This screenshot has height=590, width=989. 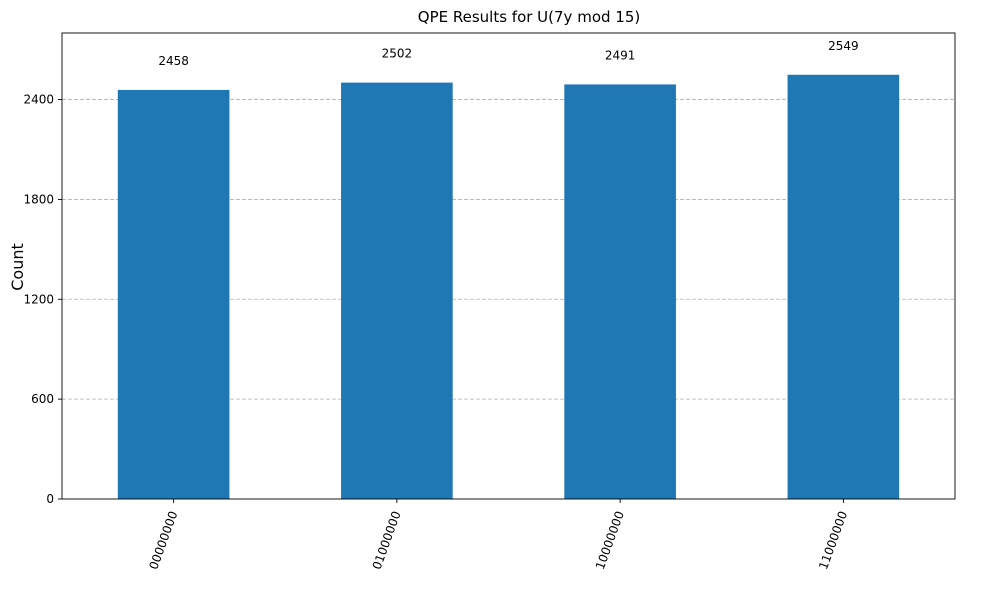 I want to click on x-tick-label: 10000000, so click(x=610, y=540).